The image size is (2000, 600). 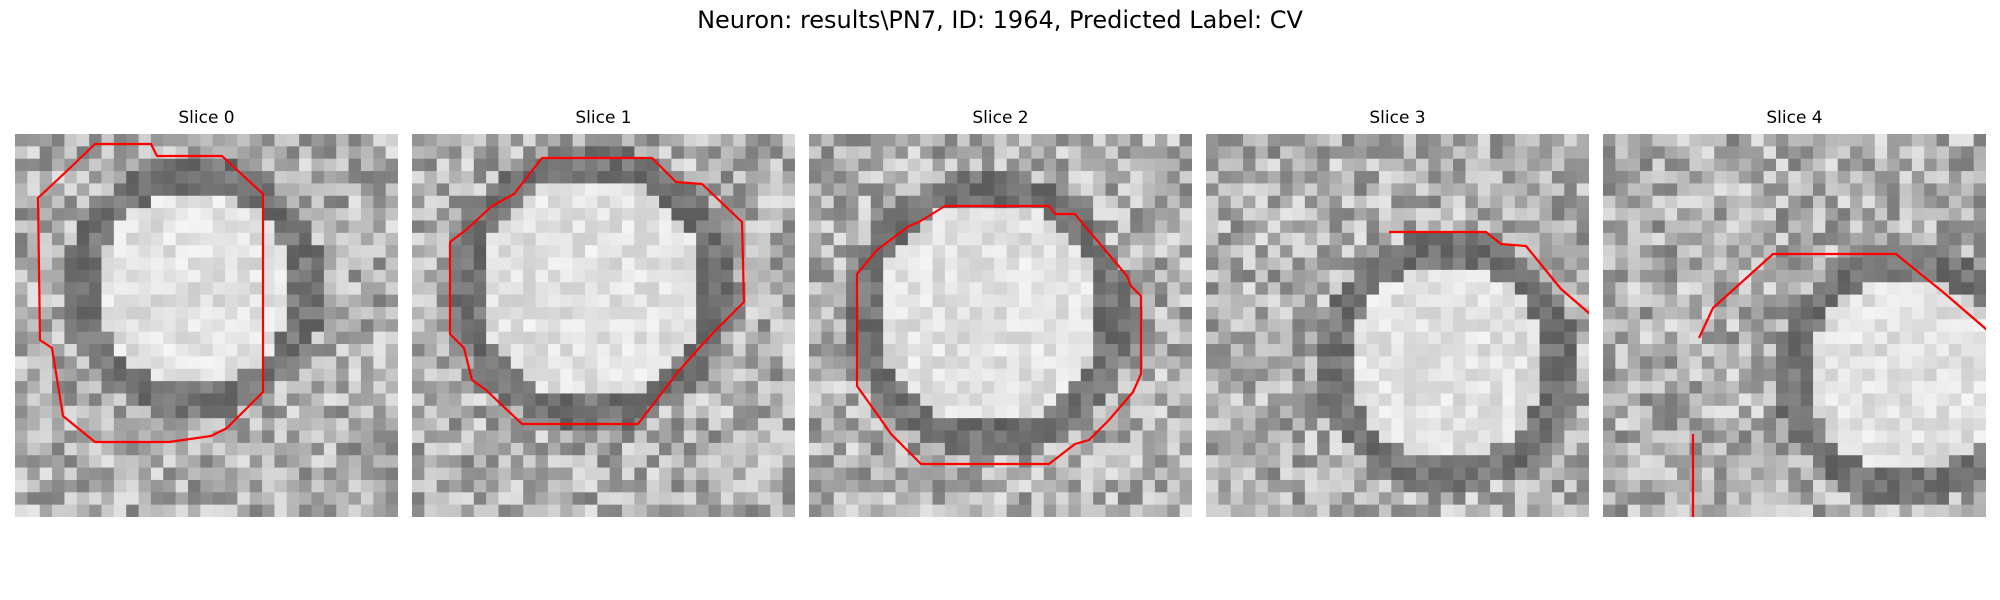 I want to click on slice-title: Slice 0, so click(x=206, y=118).